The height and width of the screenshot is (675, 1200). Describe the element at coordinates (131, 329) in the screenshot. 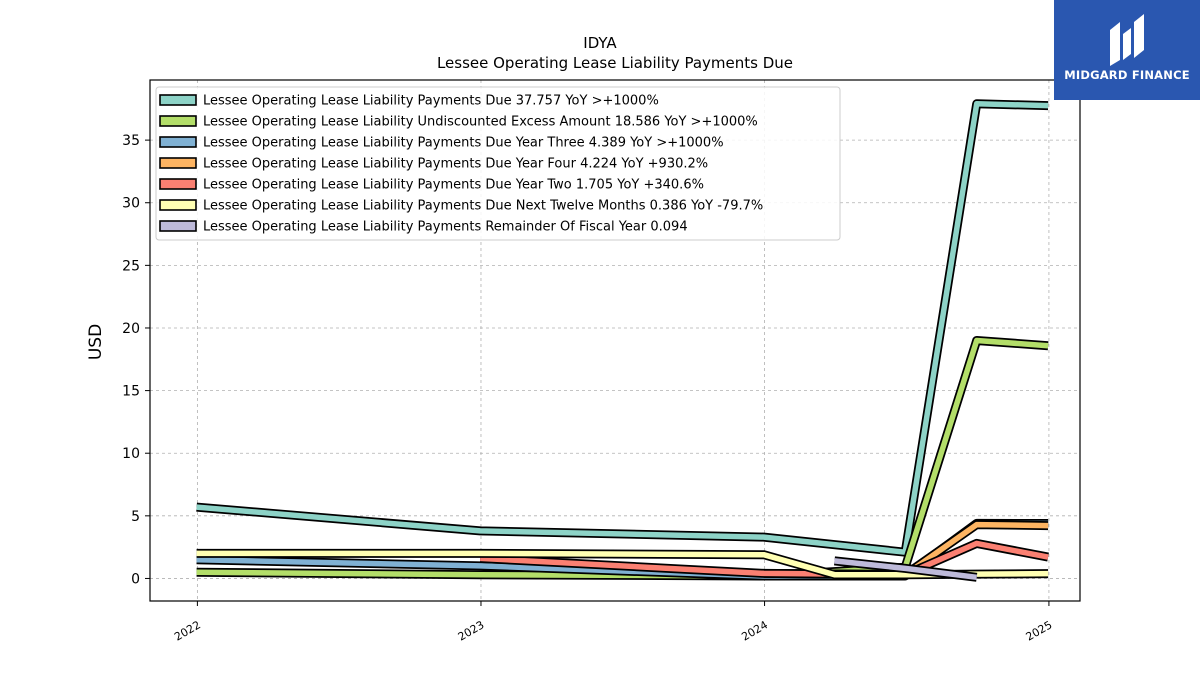

I see `y-tick-label: 20` at that location.